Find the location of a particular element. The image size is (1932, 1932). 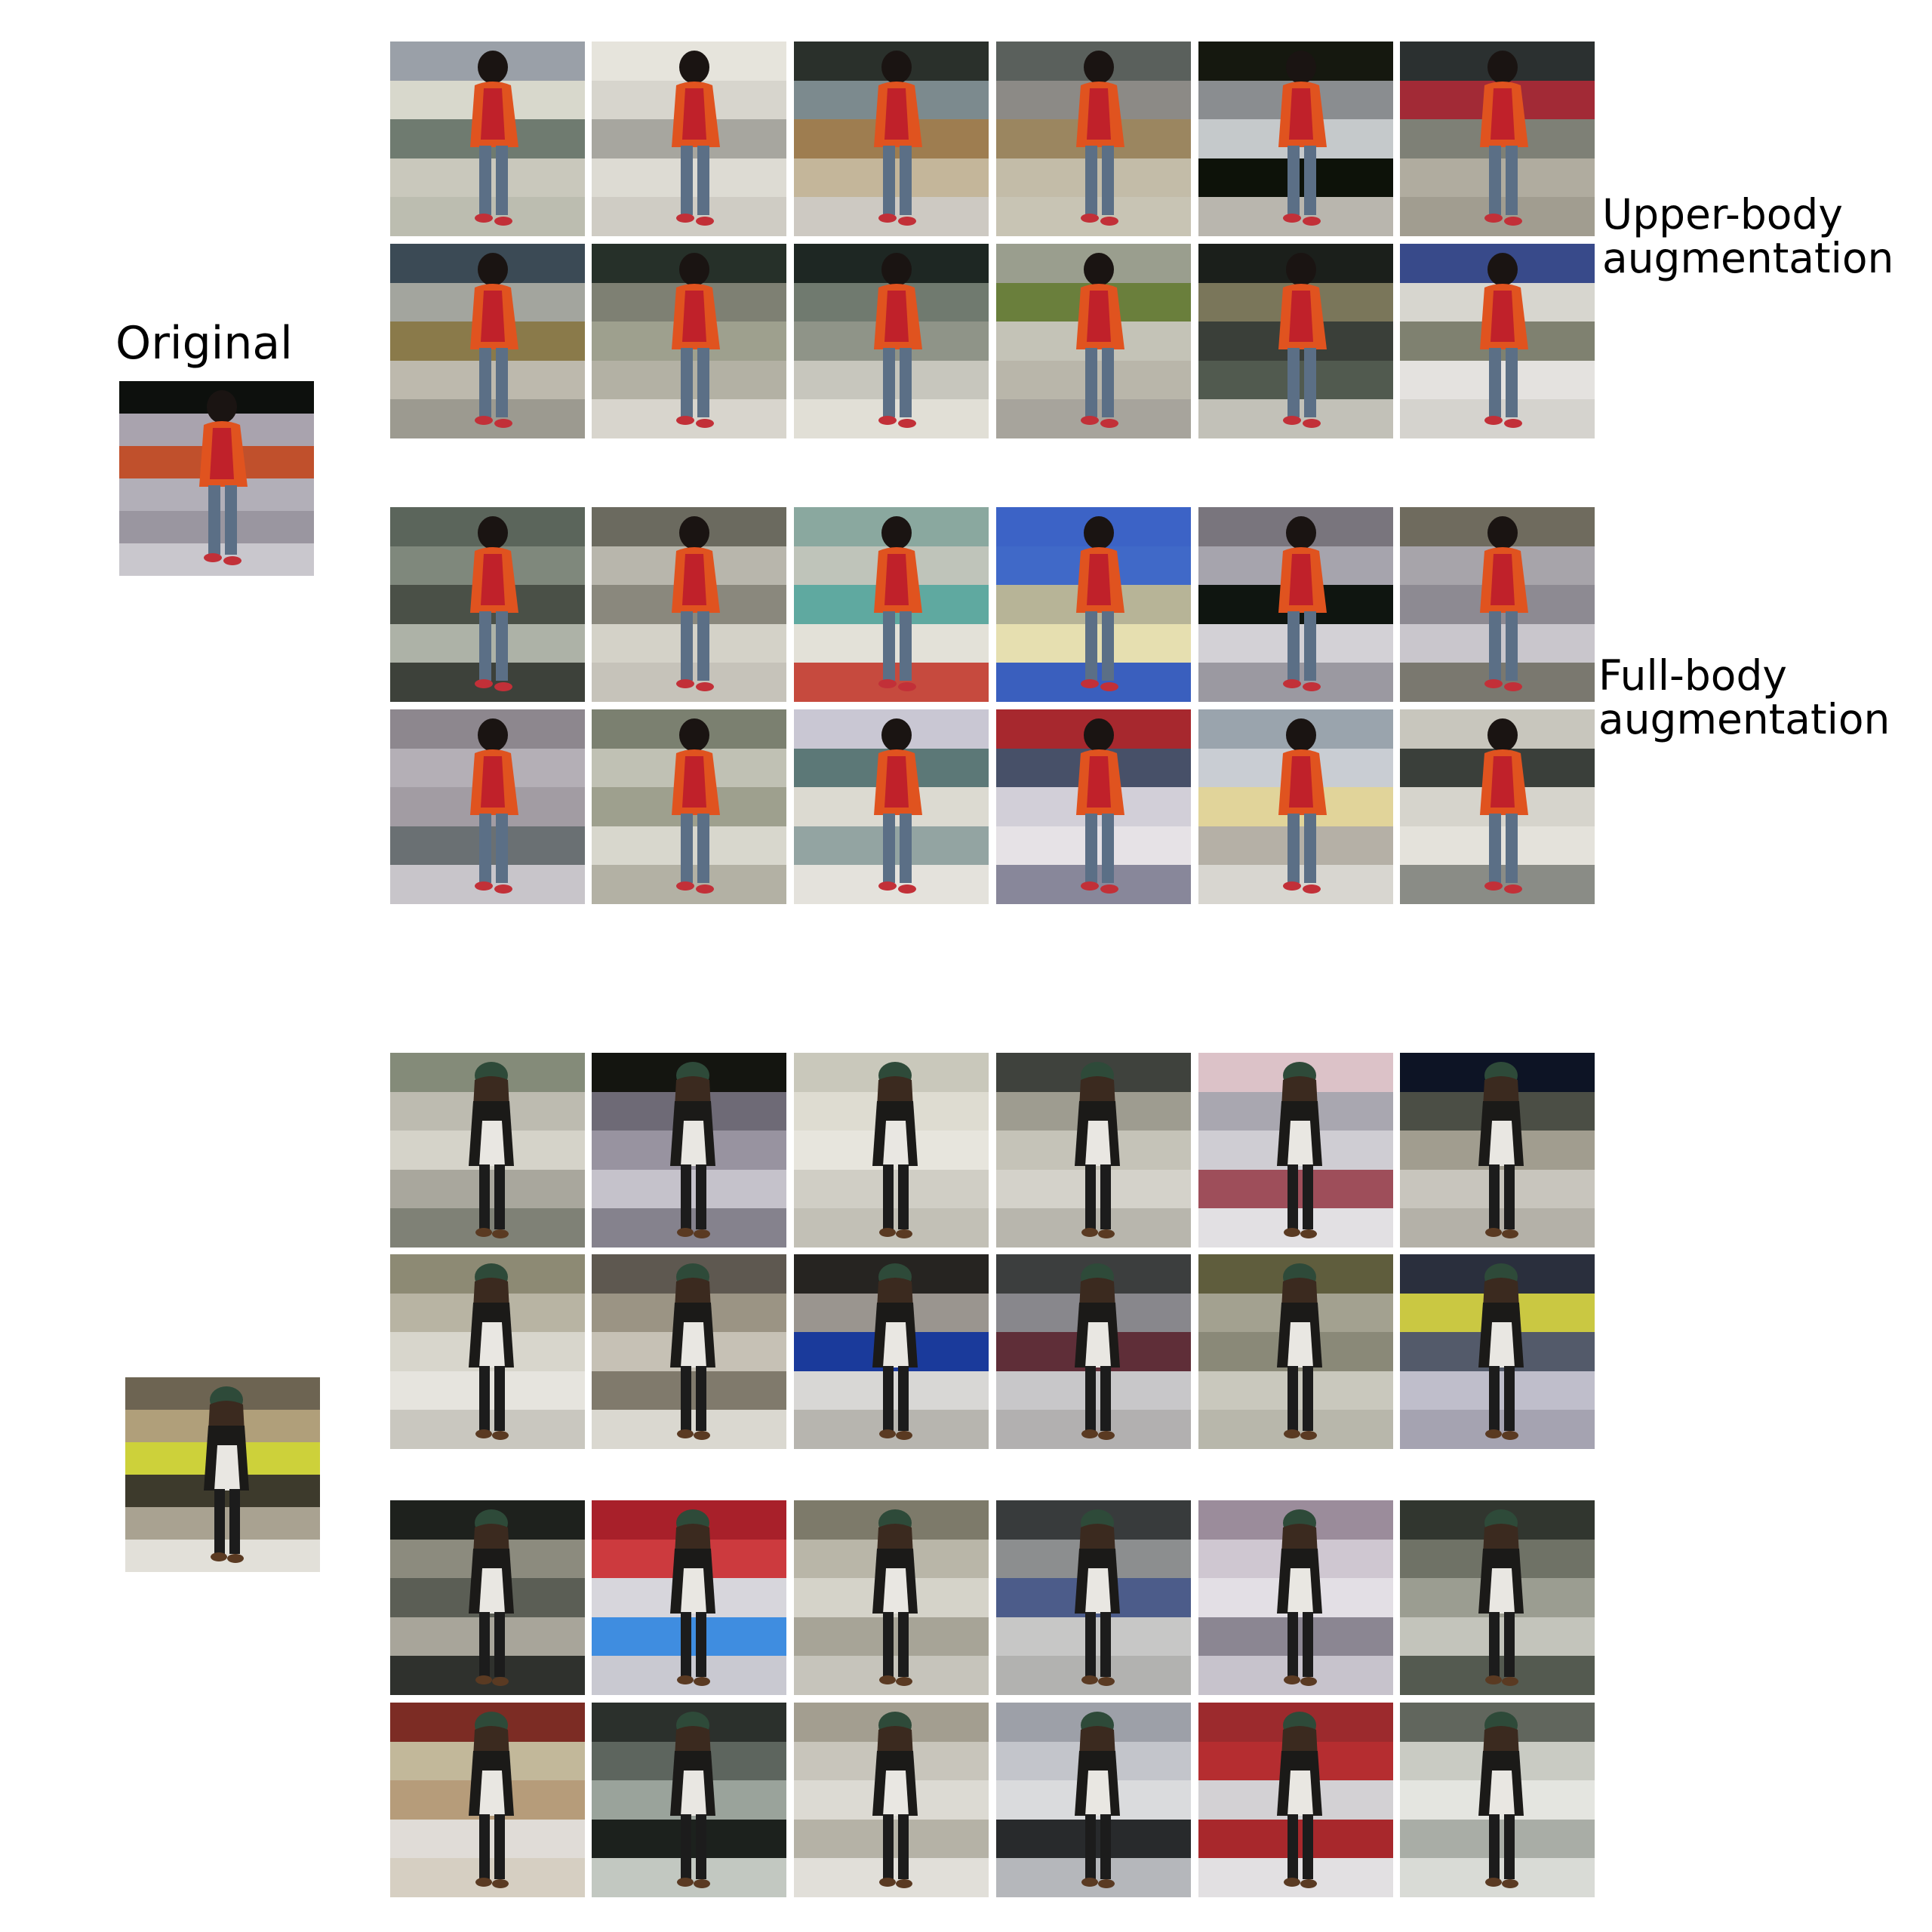

upper-body-label-line1: Upper-body is located at coordinates (1722, 214).